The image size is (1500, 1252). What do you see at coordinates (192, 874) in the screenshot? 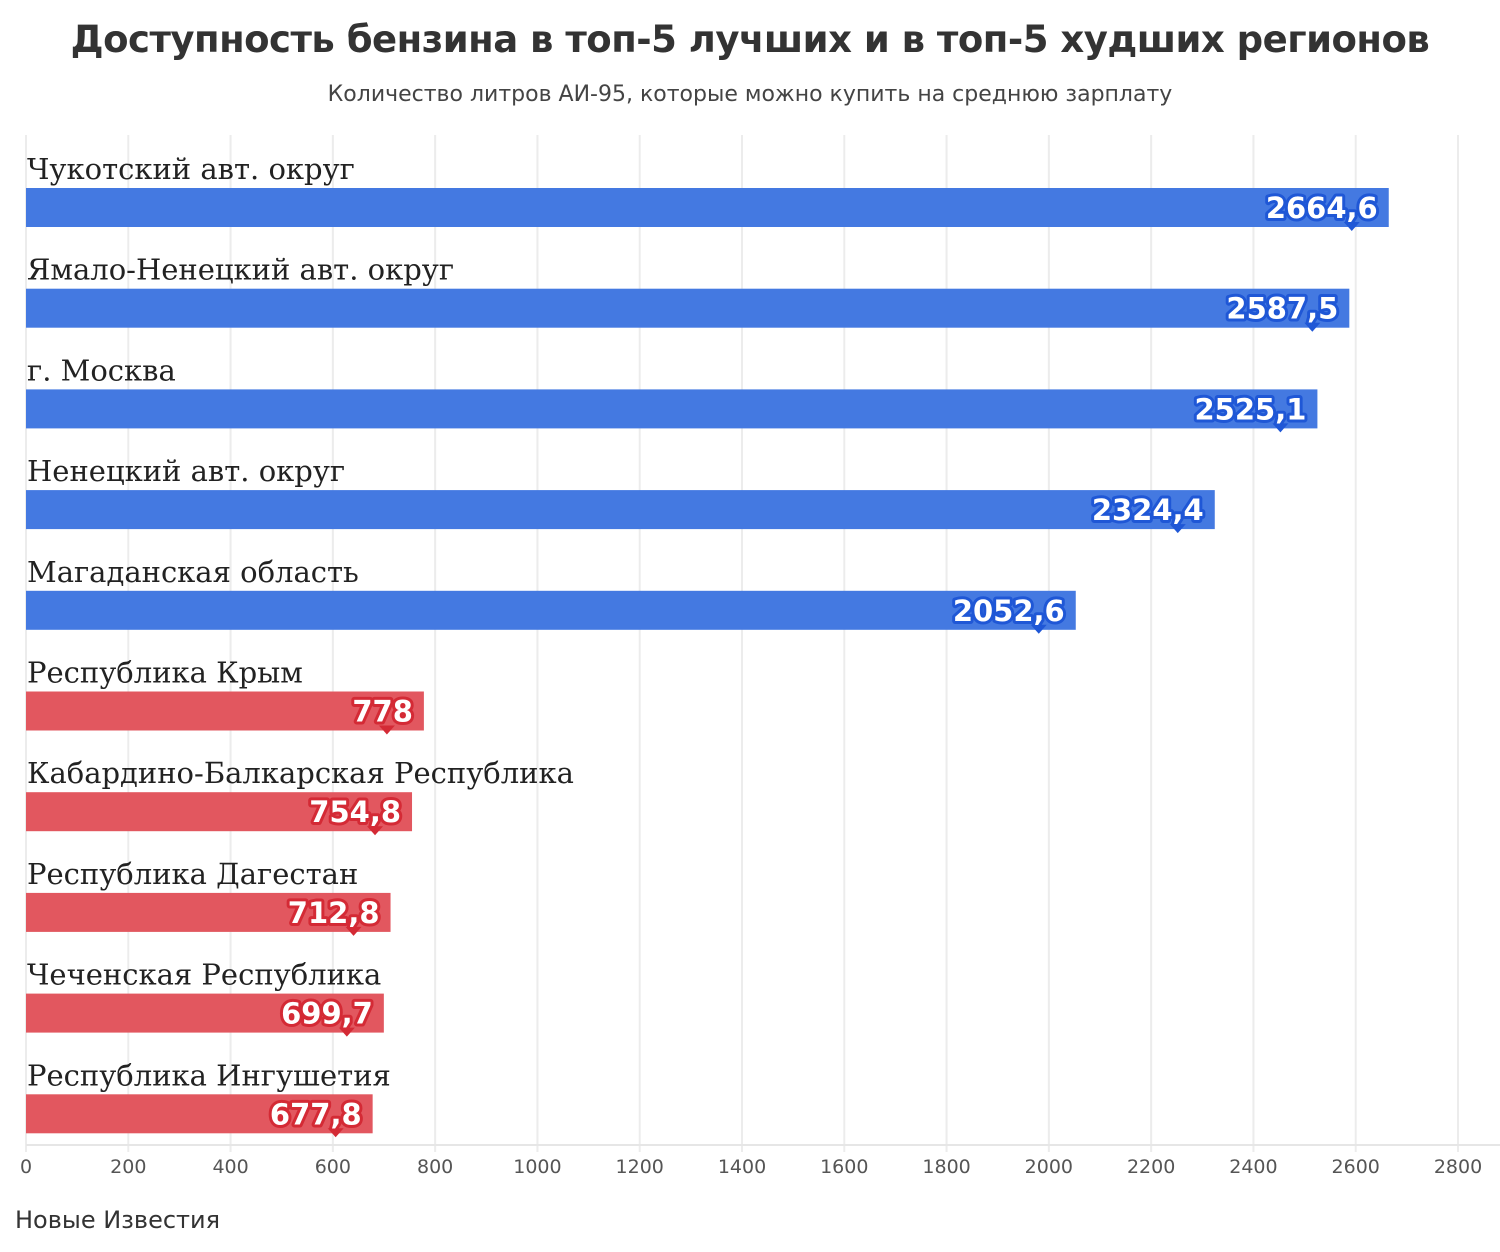
I see `category-label: Республика Дагестан` at bounding box center [192, 874].